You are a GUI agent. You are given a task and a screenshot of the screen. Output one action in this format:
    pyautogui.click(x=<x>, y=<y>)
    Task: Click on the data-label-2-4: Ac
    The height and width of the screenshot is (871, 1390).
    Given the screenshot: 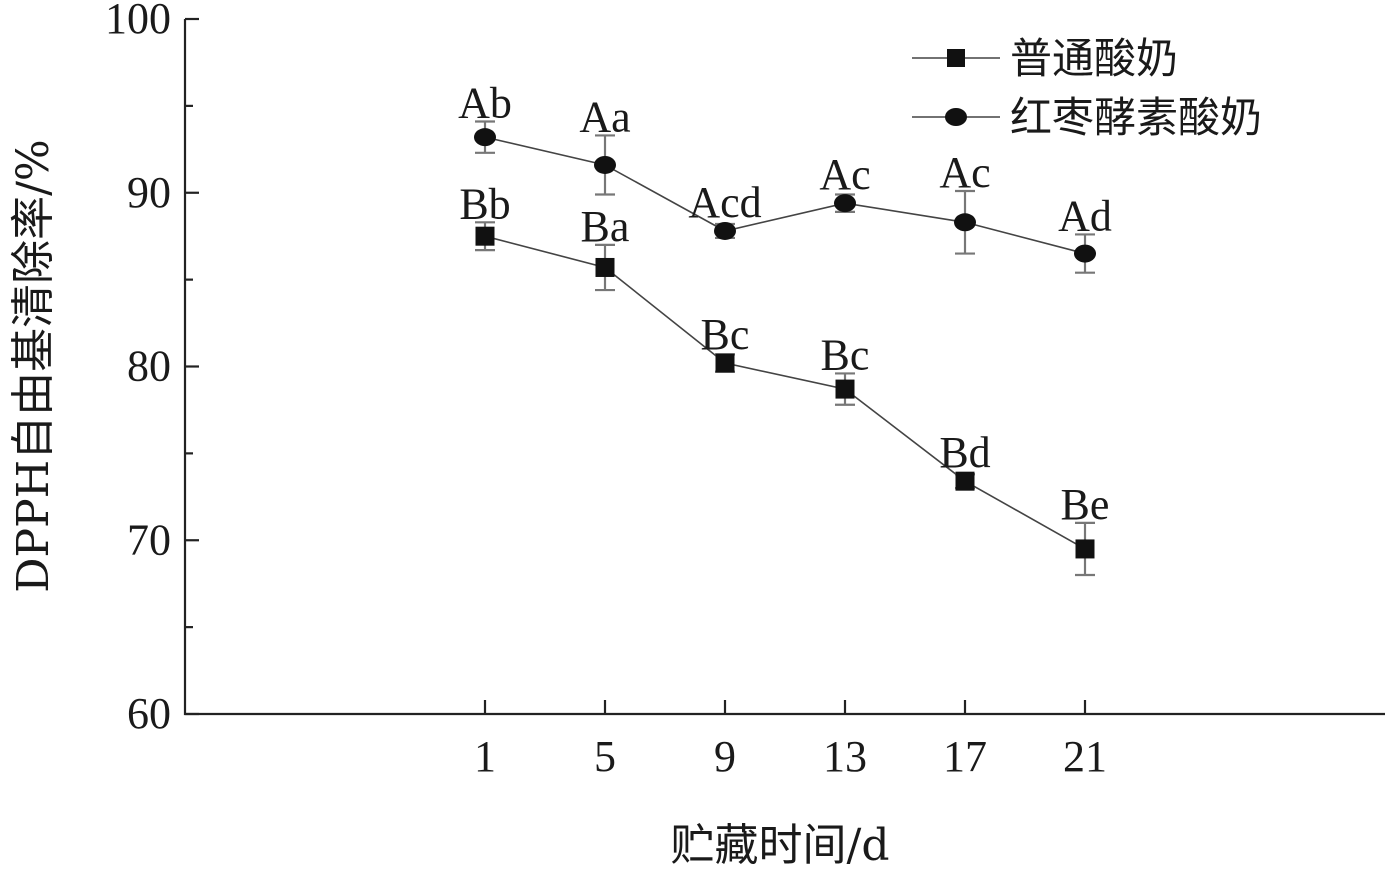 What is the action you would take?
    pyautogui.click(x=964, y=172)
    